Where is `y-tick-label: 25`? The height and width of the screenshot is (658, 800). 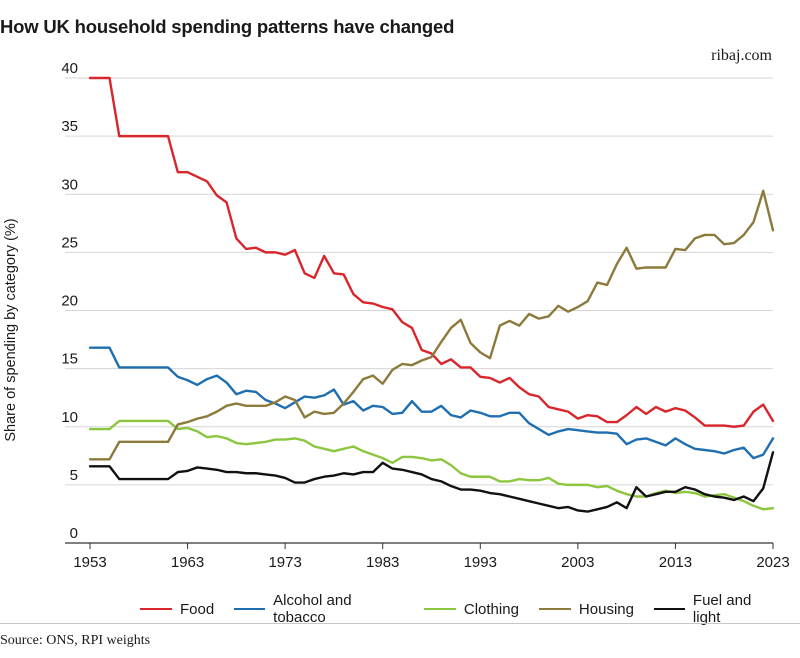 y-tick-label: 25 is located at coordinates (69, 242).